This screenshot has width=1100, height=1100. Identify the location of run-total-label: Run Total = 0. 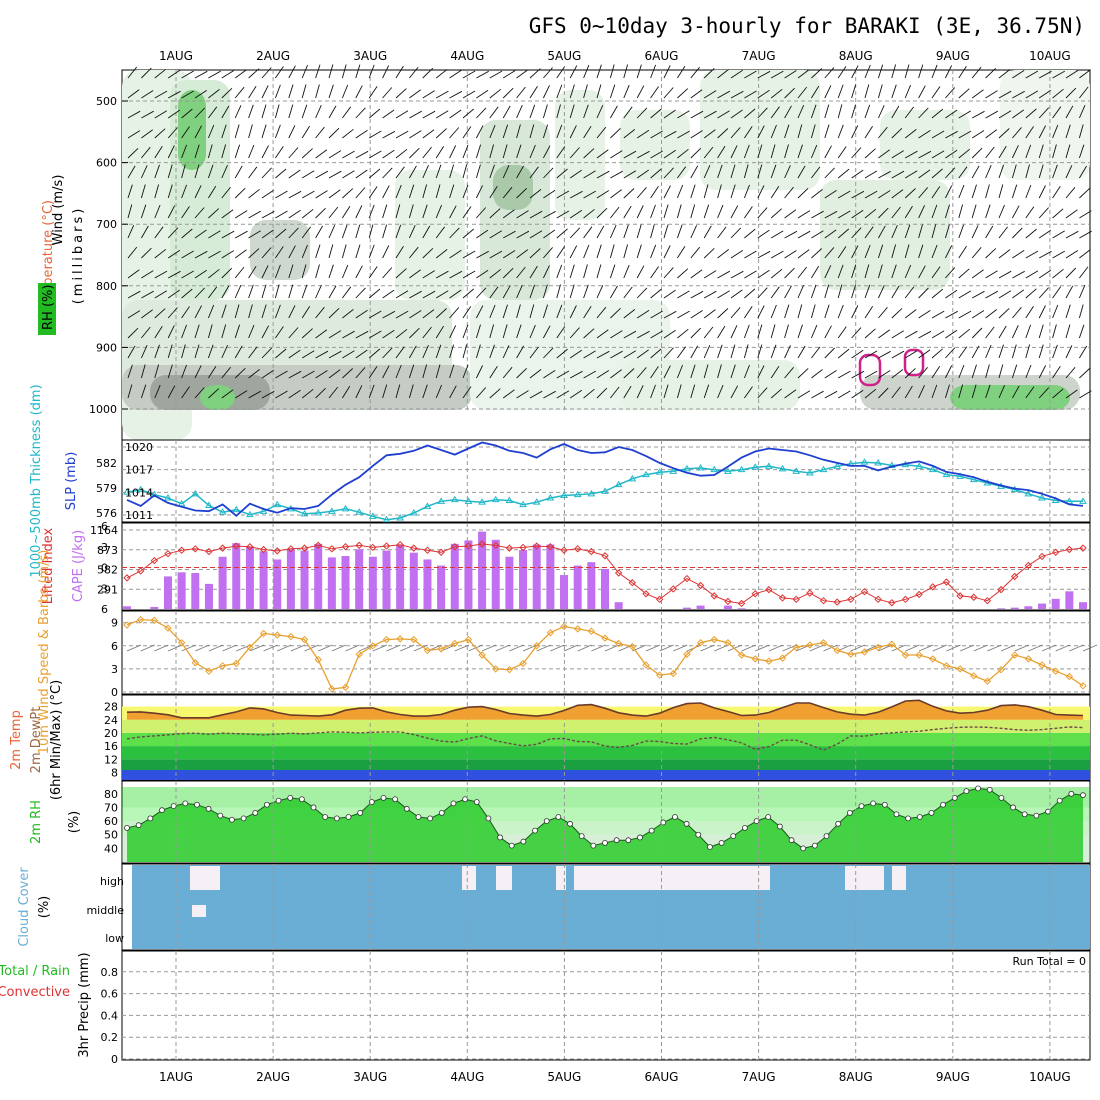
(1050, 961).